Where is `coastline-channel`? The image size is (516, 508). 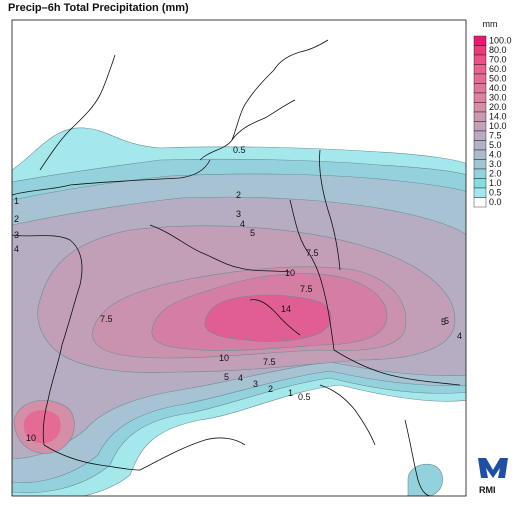
coastline-channel is located at coordinates (111, 177).